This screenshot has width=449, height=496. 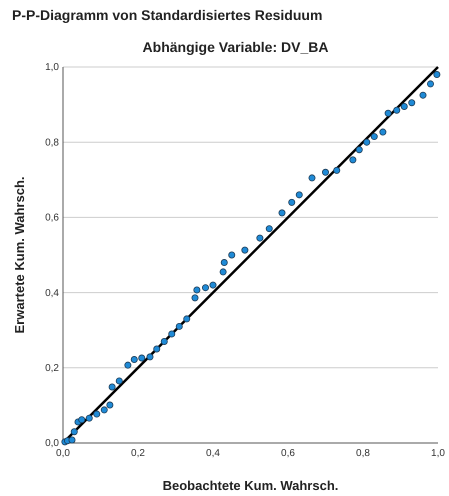 What do you see at coordinates (52, 368) in the screenshot?
I see `y-tick-label: 0,2` at bounding box center [52, 368].